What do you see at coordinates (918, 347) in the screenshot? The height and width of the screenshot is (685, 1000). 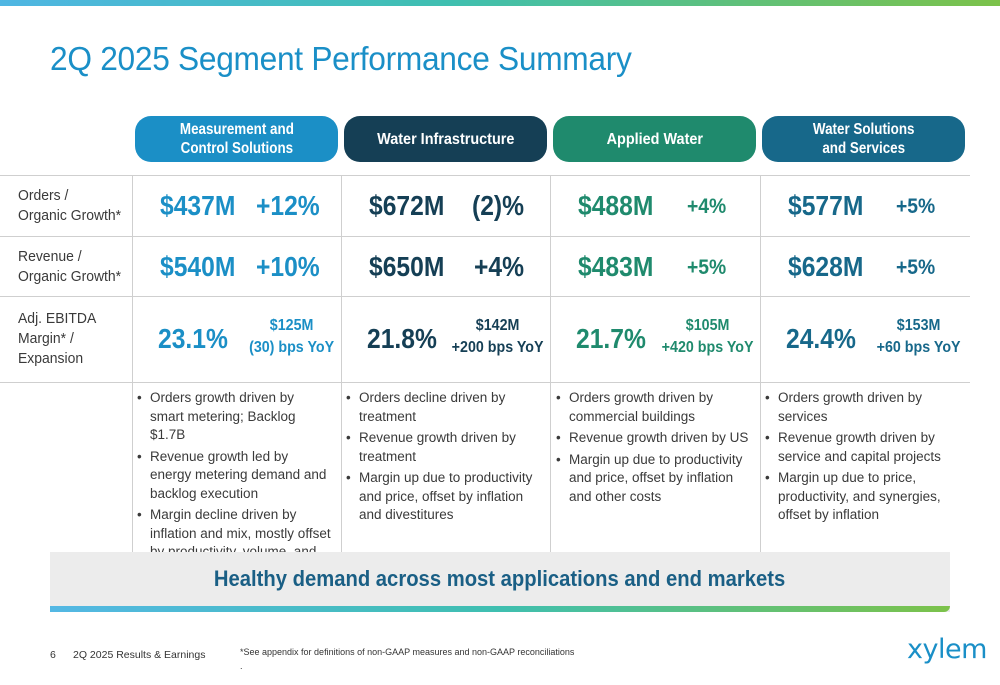 I see `margin-expansion: +60 bps YoY` at bounding box center [918, 347].